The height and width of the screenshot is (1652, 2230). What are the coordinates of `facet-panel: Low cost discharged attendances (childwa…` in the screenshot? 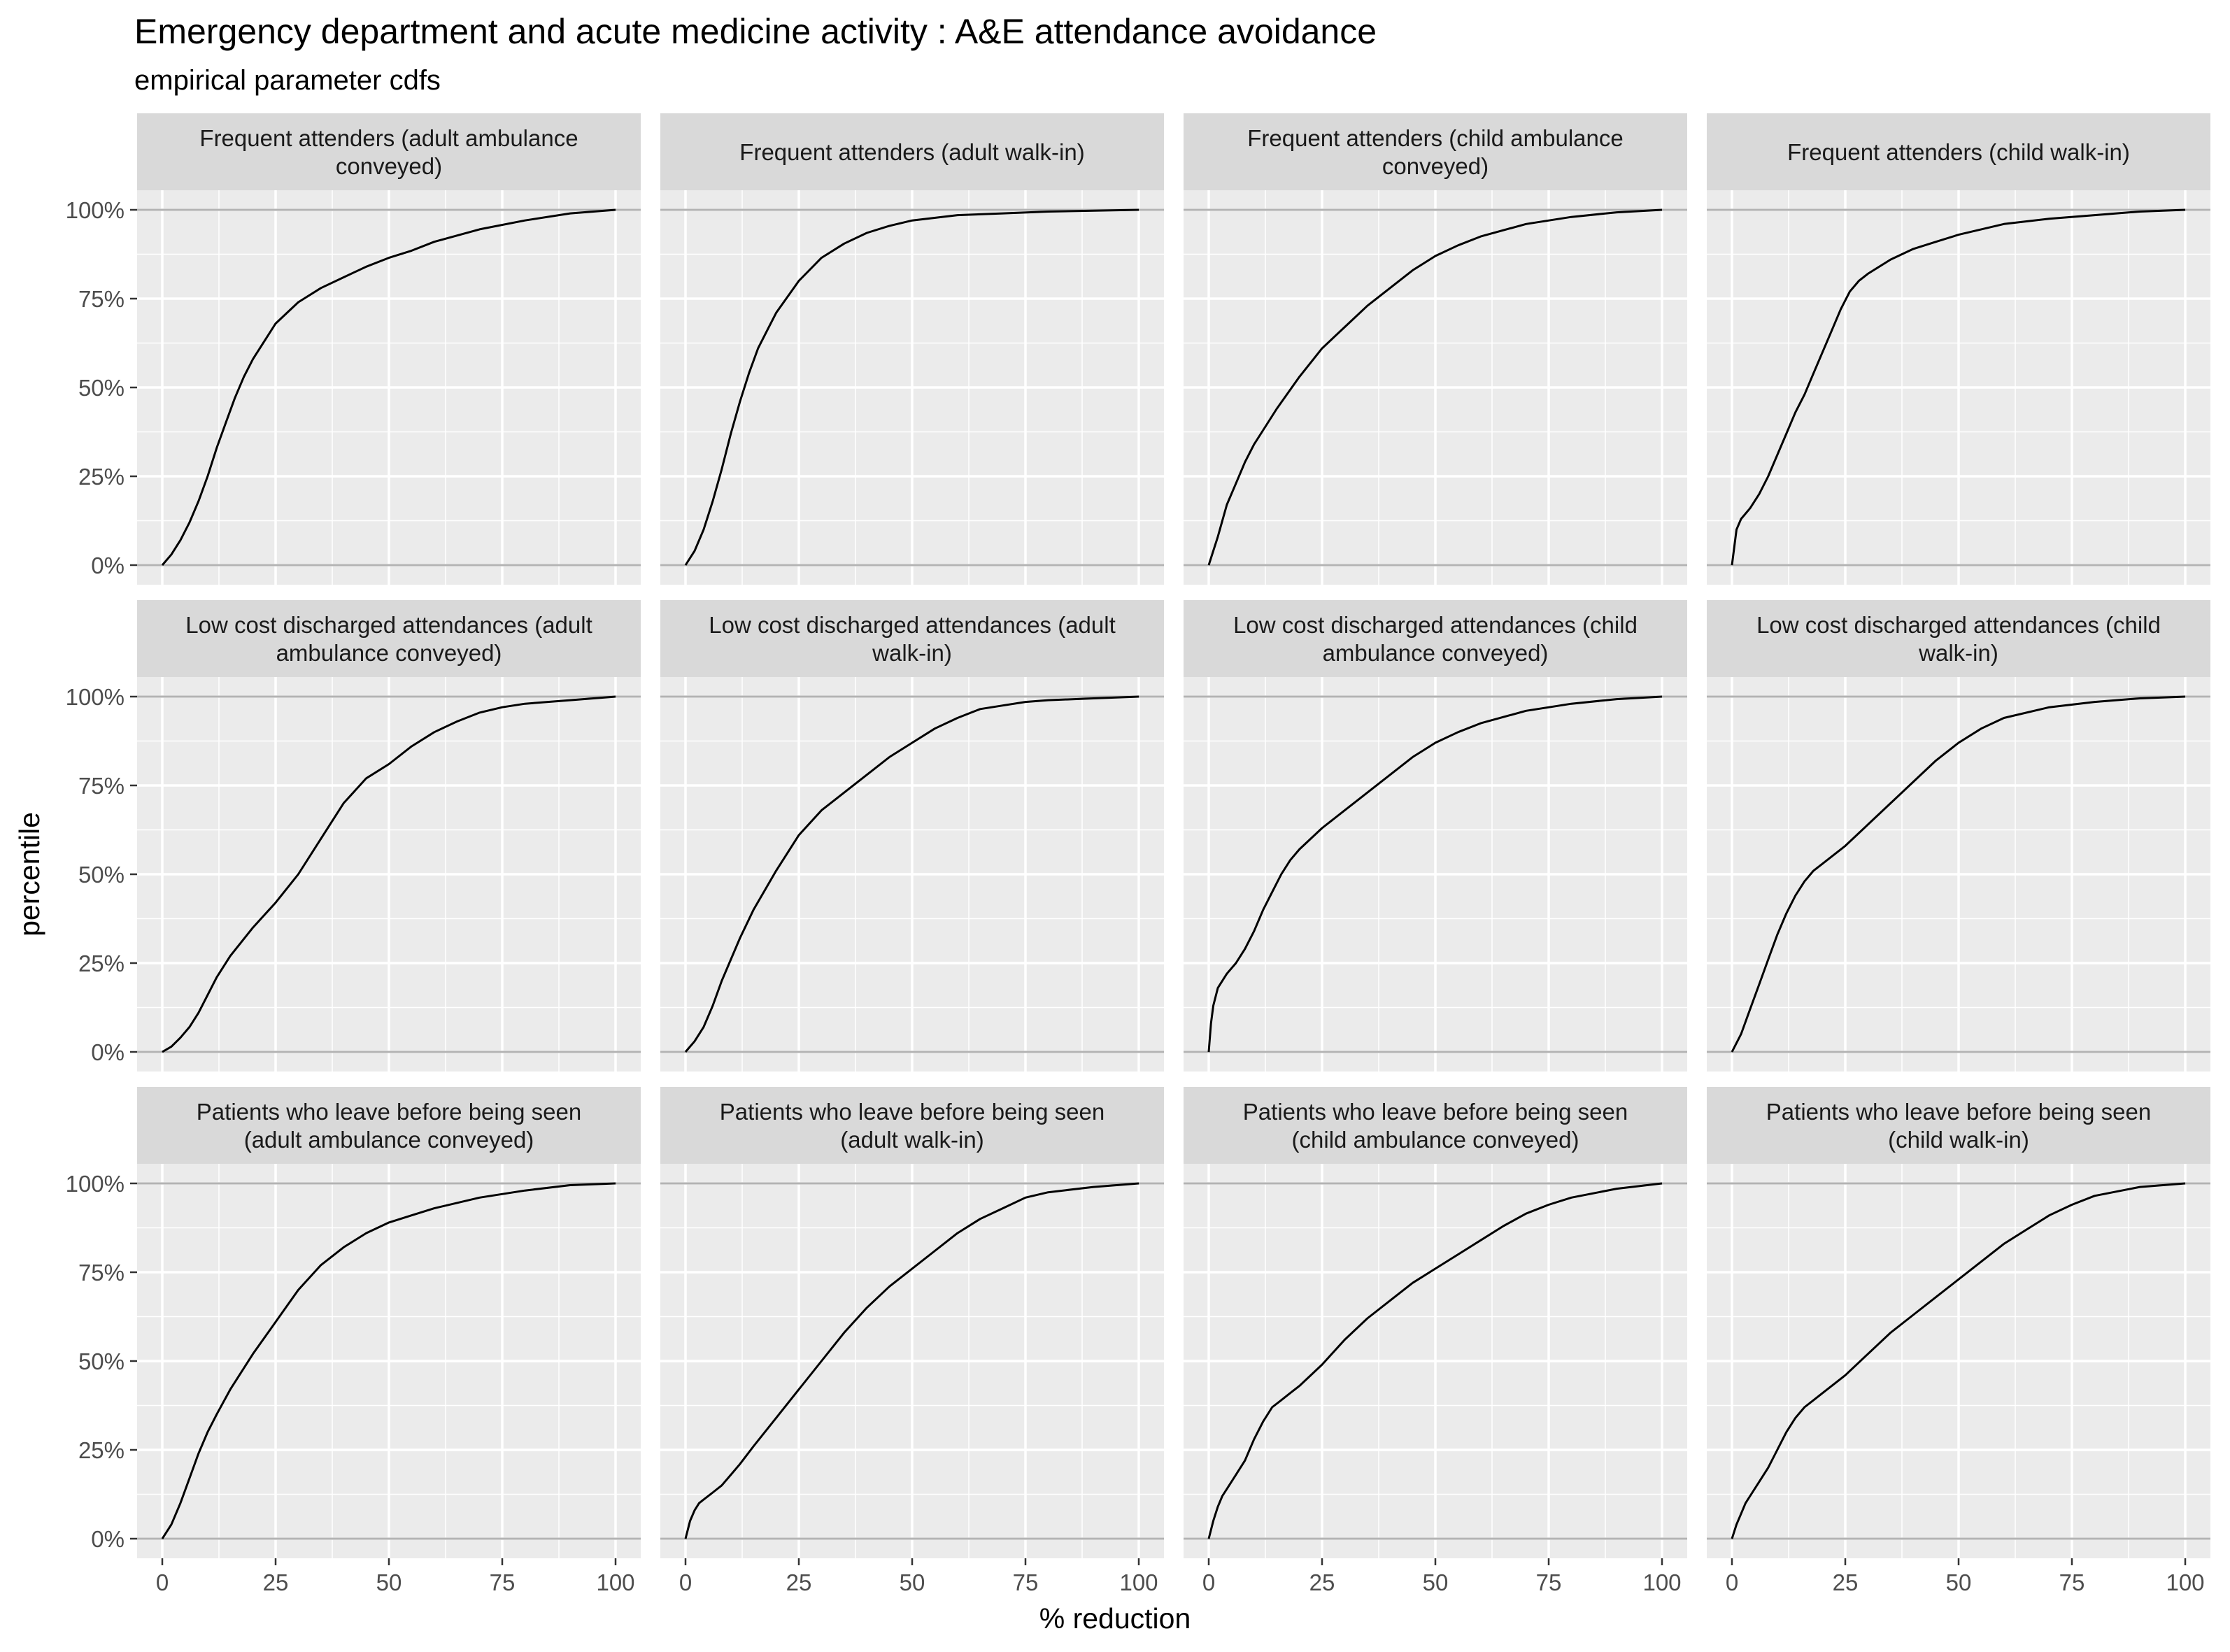 It's located at (1959, 835).